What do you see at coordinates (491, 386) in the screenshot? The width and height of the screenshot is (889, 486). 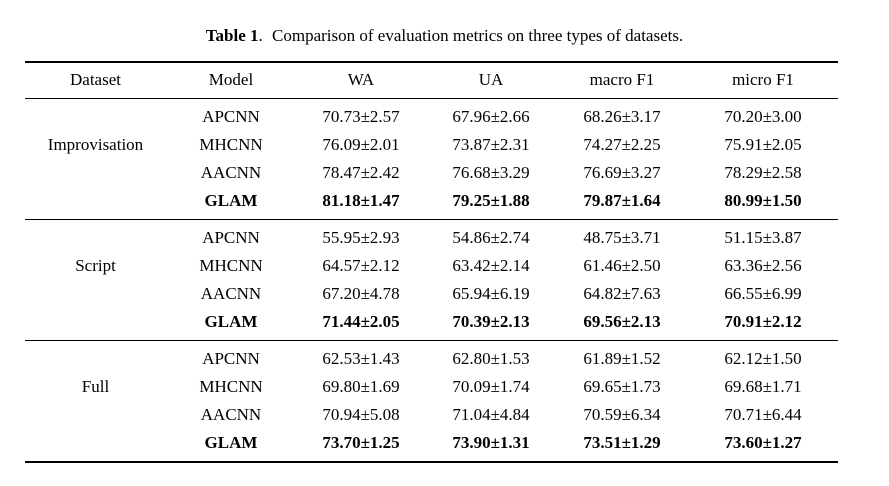 I see `ua-cell: 70.09±1.74` at bounding box center [491, 386].